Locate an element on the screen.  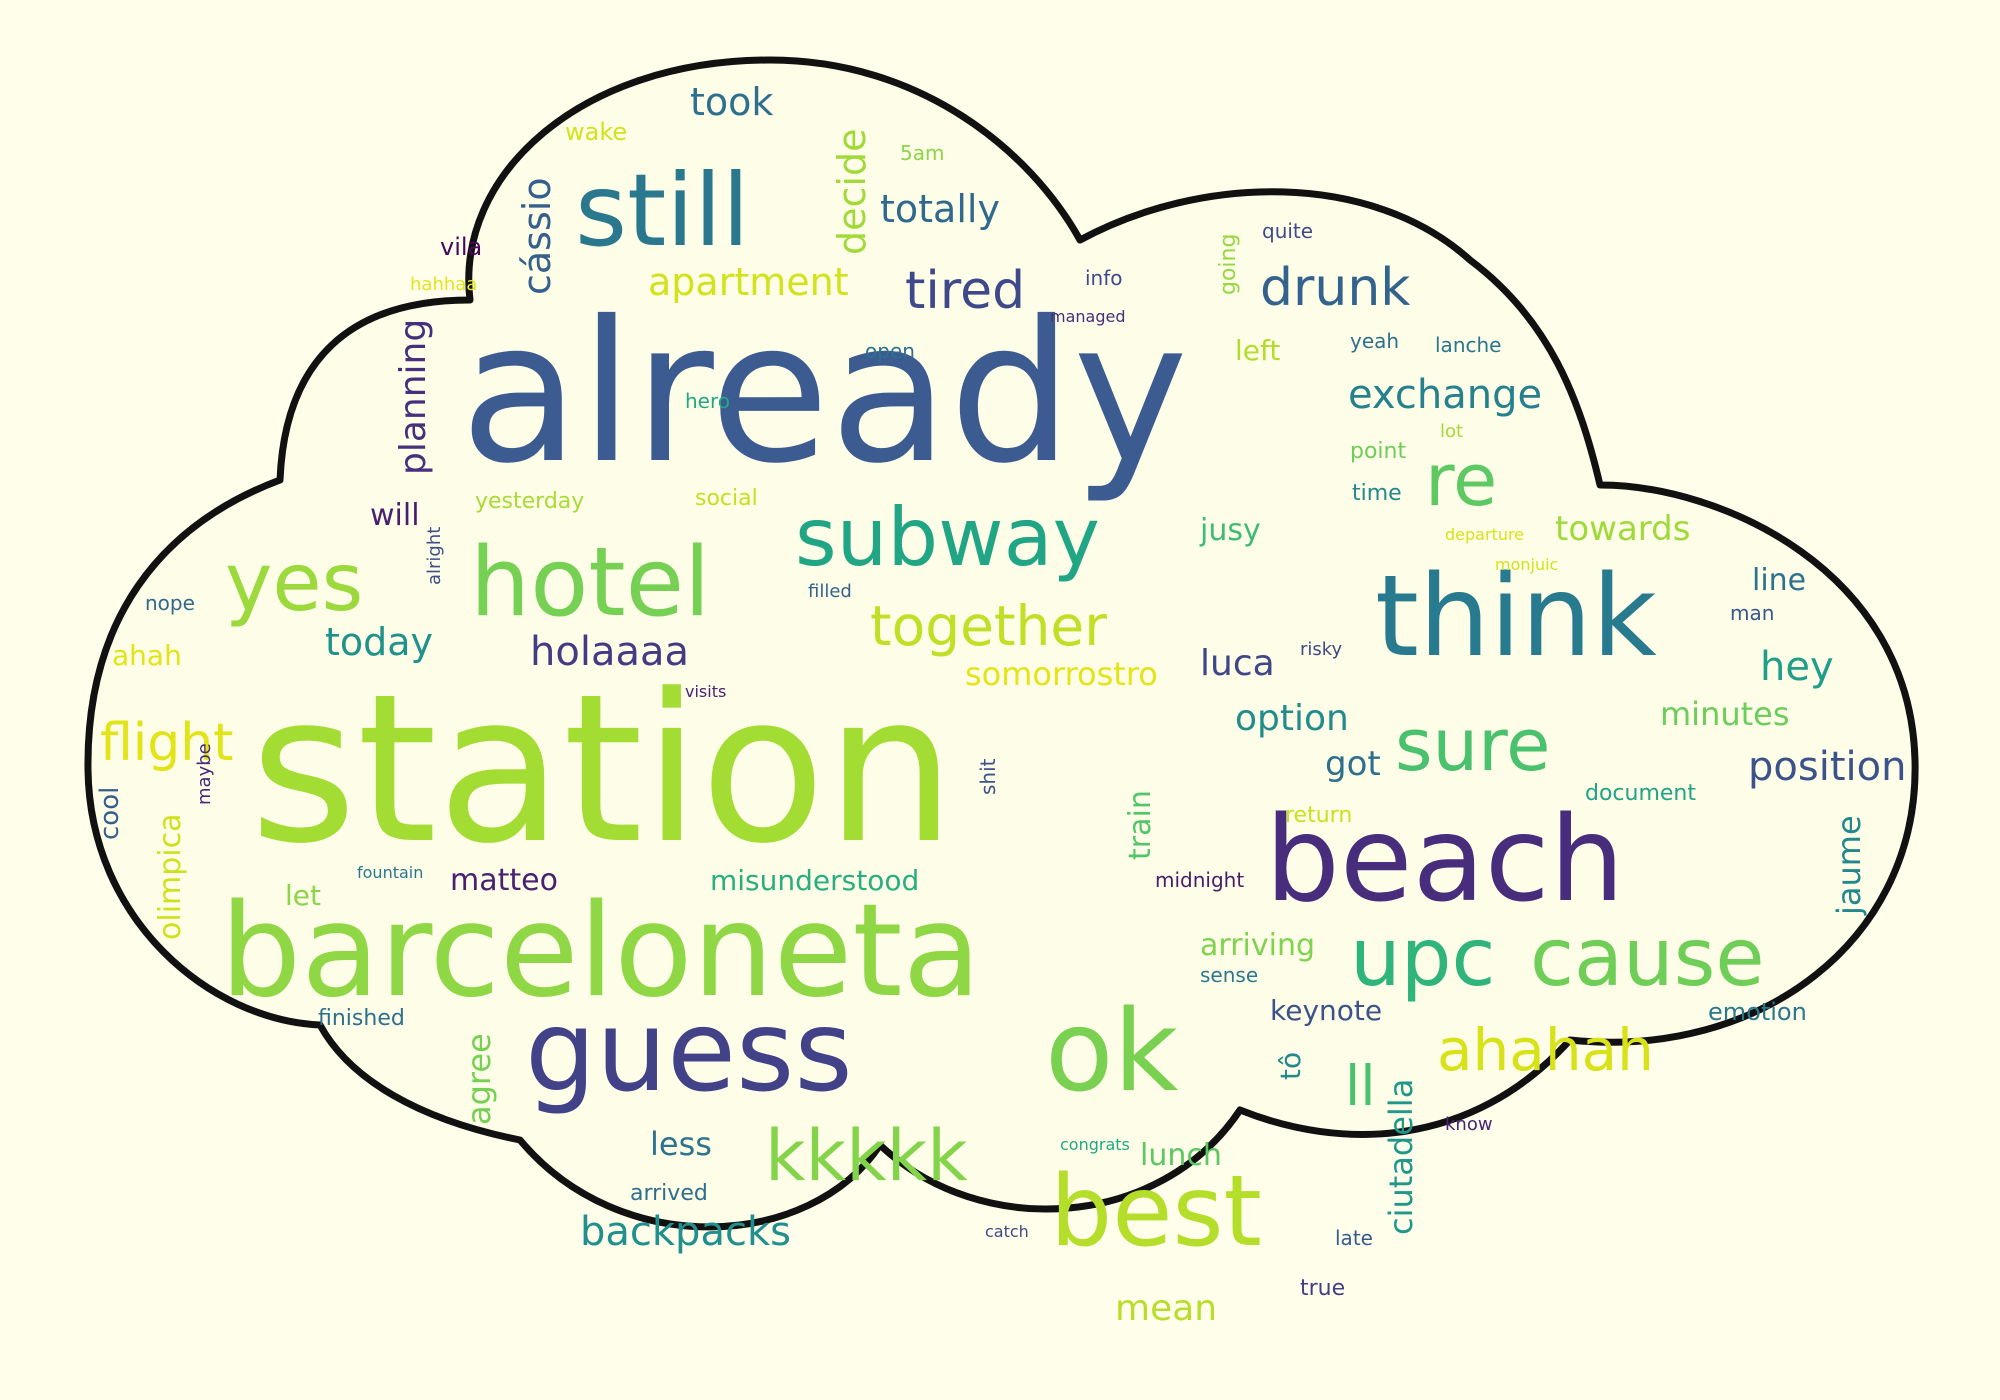
word-barceloneta: barceloneta is located at coordinates (600, 951).